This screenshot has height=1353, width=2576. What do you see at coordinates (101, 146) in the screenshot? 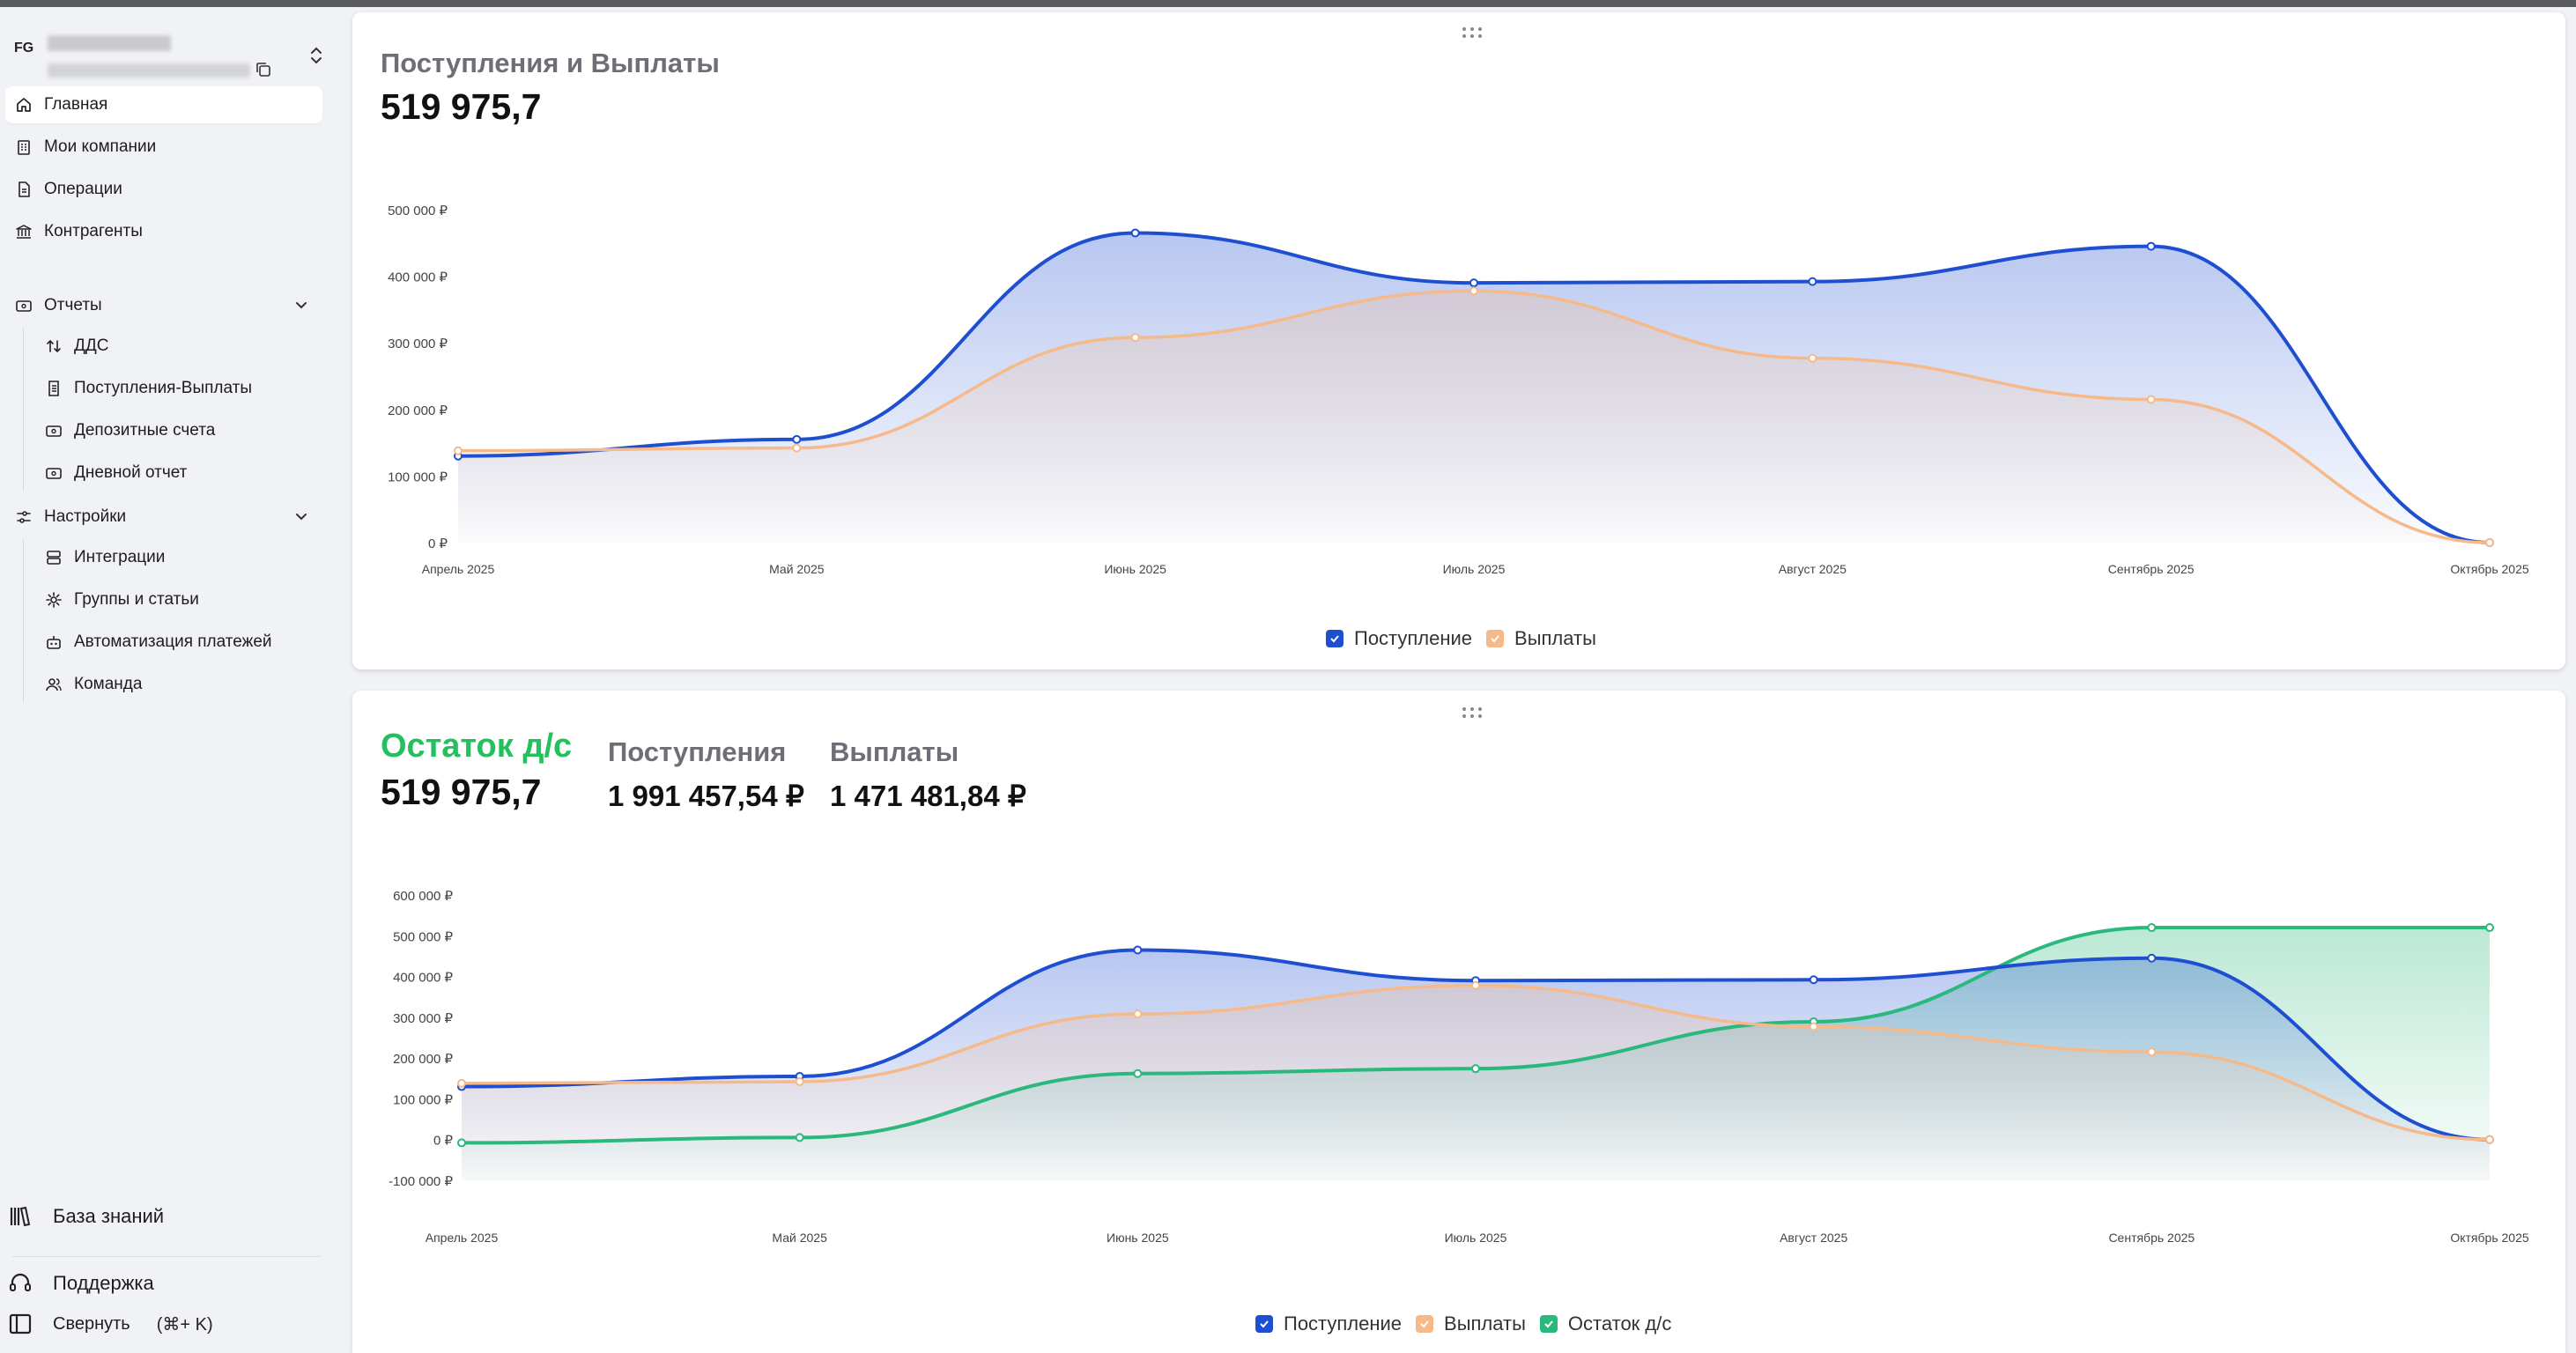
I see `sidebar-item-label: Мои компании` at bounding box center [101, 146].